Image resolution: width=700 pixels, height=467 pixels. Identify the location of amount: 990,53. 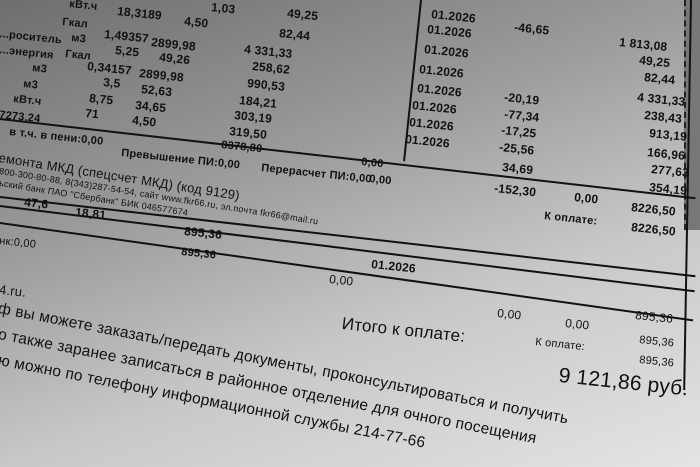
(266, 85).